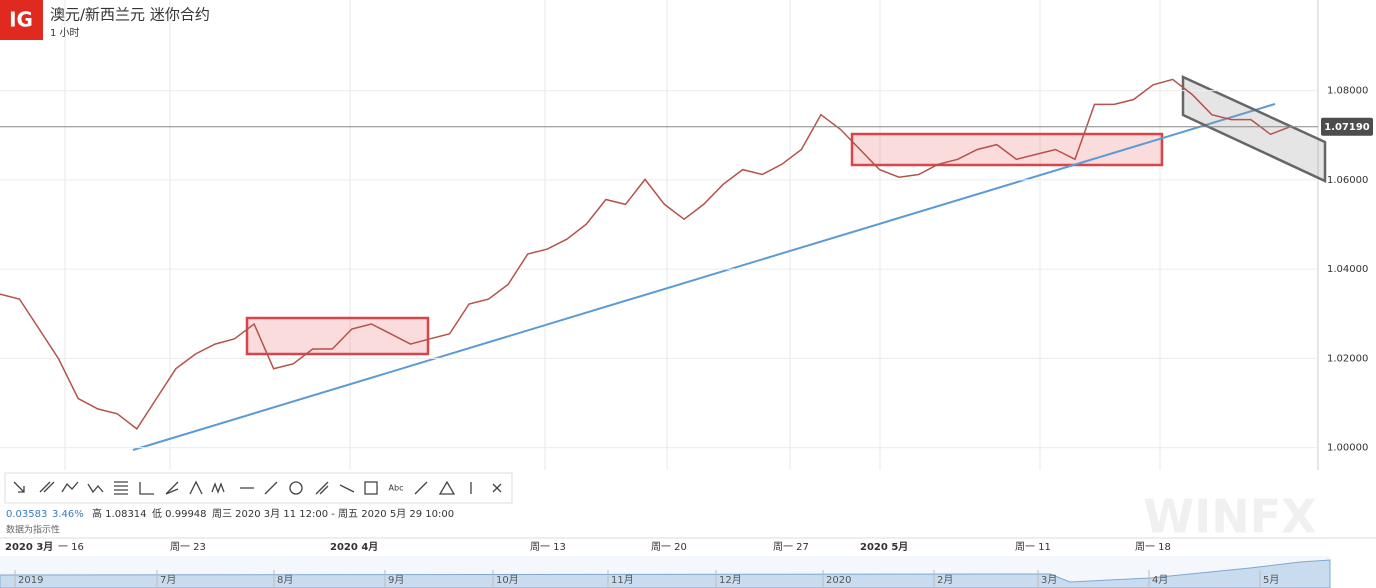  What do you see at coordinates (1153, 547) in the screenshot?
I see `time-label: 周一 18` at bounding box center [1153, 547].